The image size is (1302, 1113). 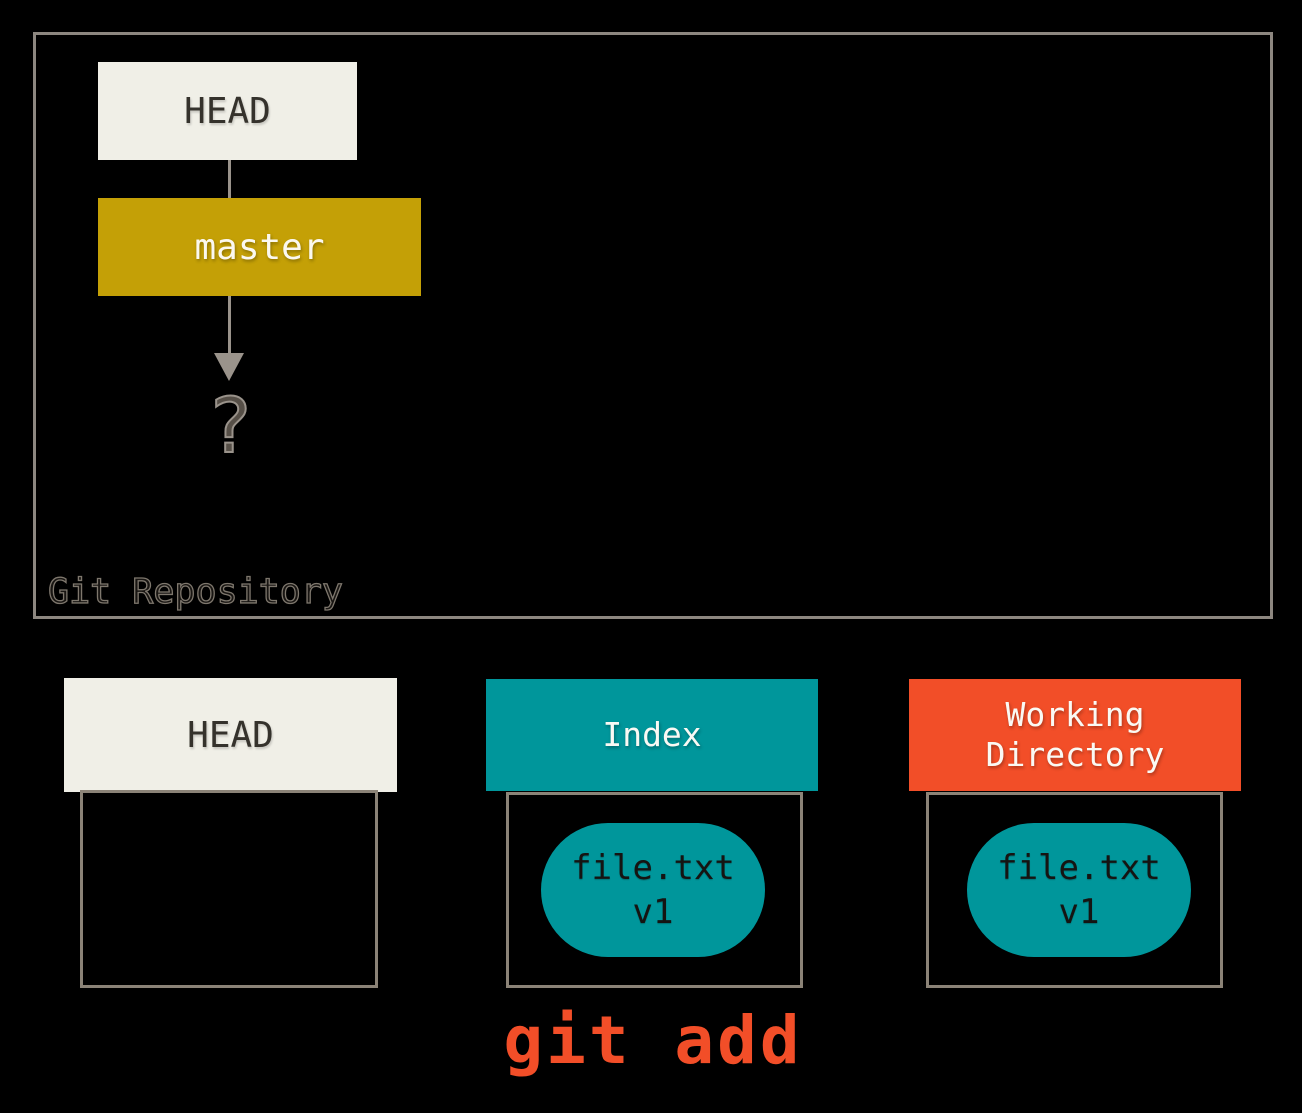 I want to click on master-arrow-line, so click(x=229, y=325).